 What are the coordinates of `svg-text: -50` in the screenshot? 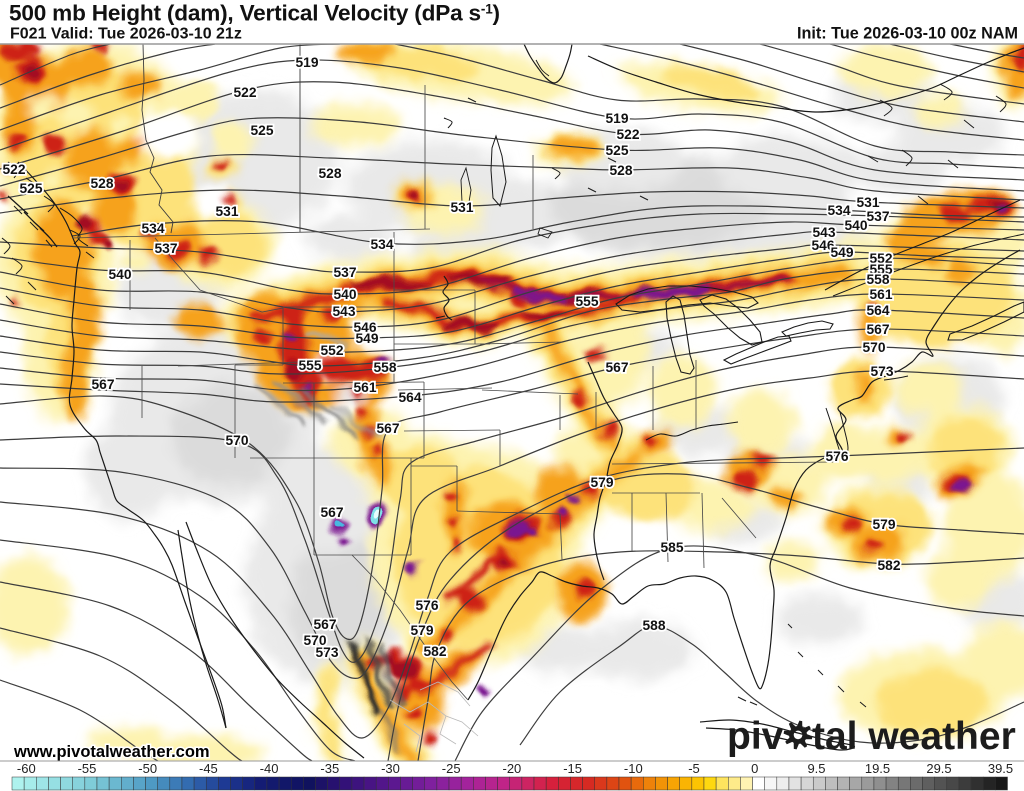 It's located at (147, 768).